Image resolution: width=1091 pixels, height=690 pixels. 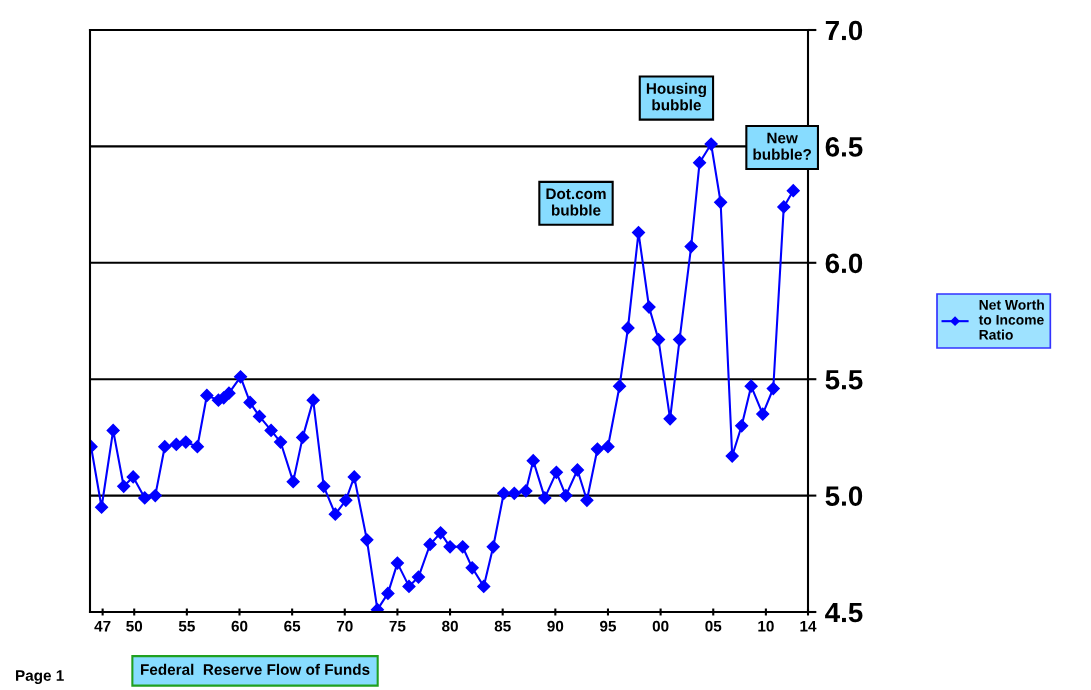 I want to click on x-tick-label: 85, so click(x=502, y=626).